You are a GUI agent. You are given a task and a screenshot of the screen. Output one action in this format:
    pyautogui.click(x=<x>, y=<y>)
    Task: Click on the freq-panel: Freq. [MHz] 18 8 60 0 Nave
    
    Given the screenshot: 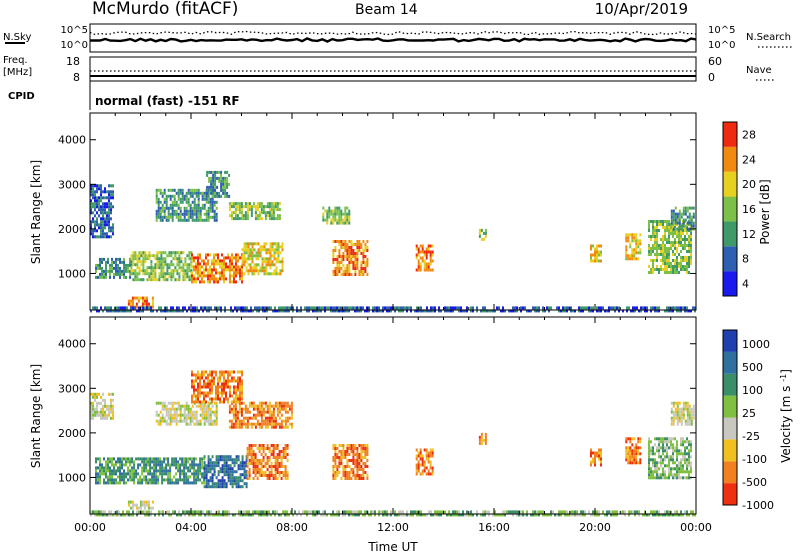 What is the action you would take?
    pyautogui.click(x=388, y=69)
    